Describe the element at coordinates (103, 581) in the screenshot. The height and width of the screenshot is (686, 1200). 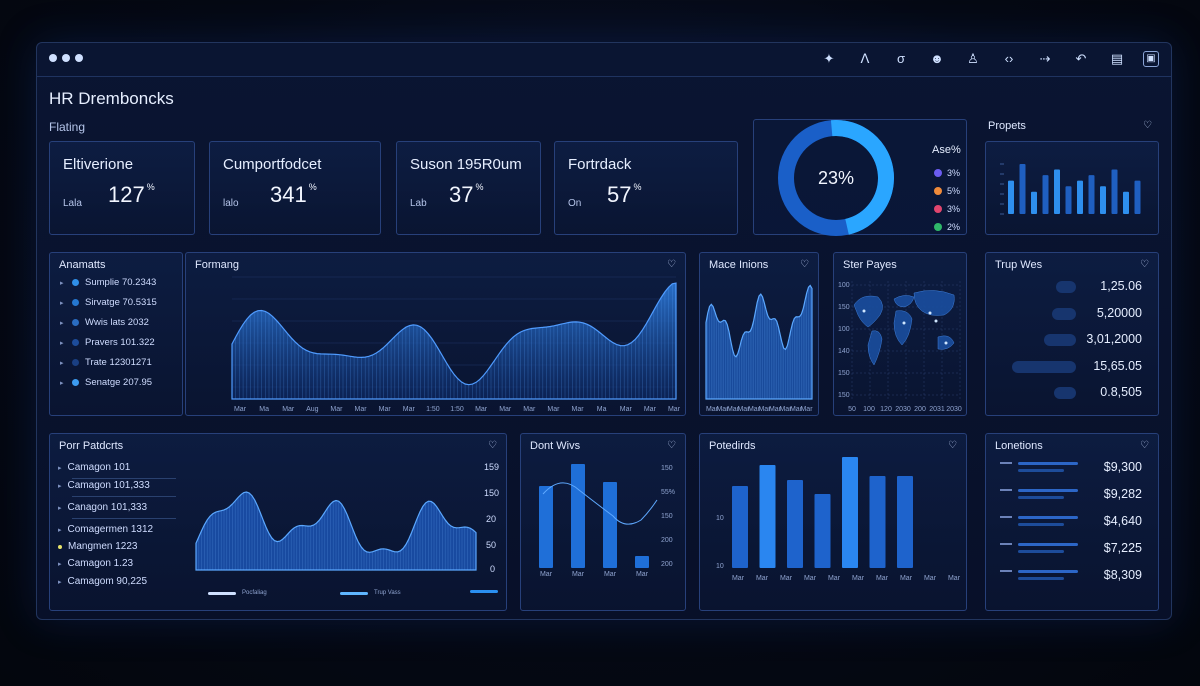
I see `list-item: ▸ Camagom 90,225` at that location.